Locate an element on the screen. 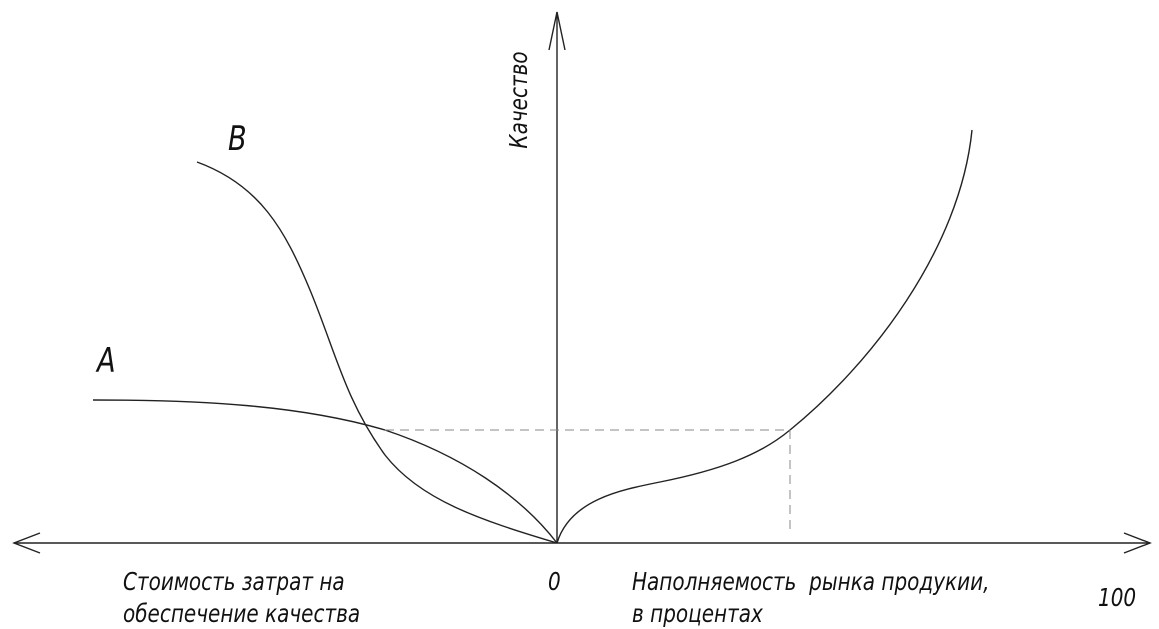 The image size is (1159, 629). curve-a-label: A is located at coordinates (105, 361).